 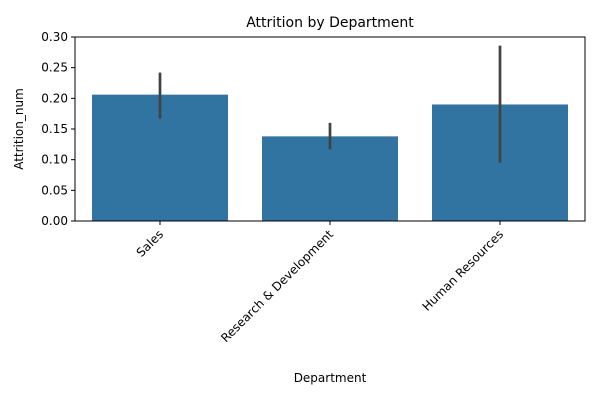 What do you see at coordinates (19, 129) in the screenshot?
I see `y-axis-label: Attrition_num` at bounding box center [19, 129].